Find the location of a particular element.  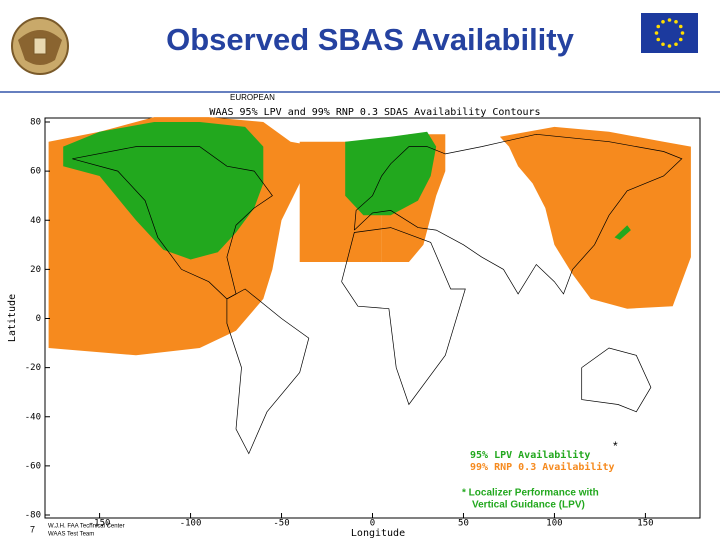

lat-tick-label: -40 is located at coordinates (33, 417).